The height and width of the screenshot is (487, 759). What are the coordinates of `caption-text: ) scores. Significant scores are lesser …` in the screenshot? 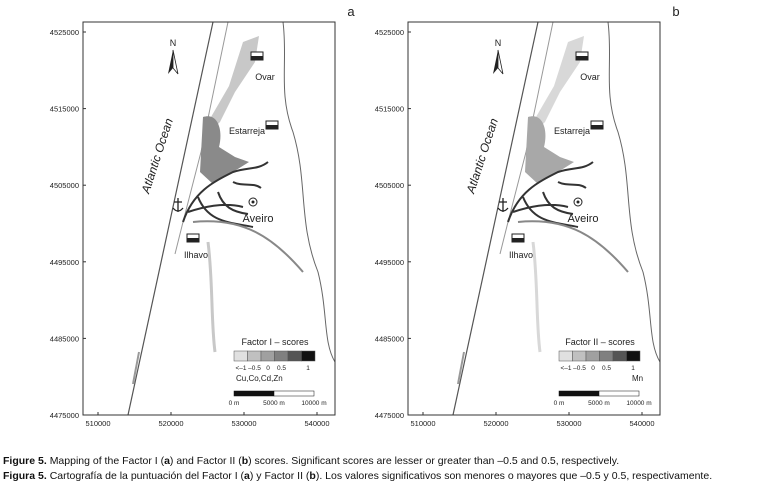 It's located at (434, 461).